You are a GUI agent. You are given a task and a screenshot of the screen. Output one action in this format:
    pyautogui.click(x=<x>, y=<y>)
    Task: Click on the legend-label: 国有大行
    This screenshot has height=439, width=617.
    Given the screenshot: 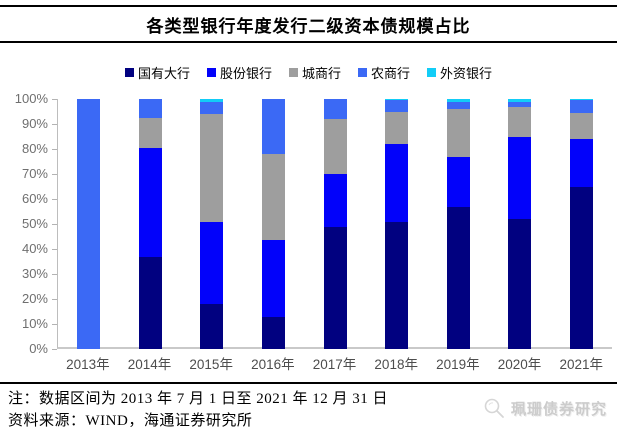 What is the action you would take?
    pyautogui.click(x=163, y=73)
    